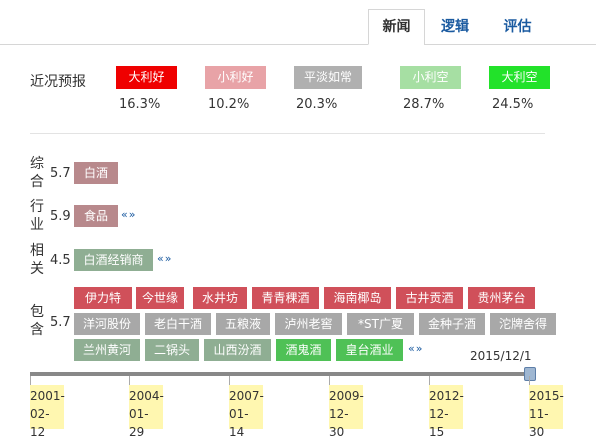 This screenshot has height=441, width=596. I want to click on stock-tag: 泸州老窖, so click(308, 324).